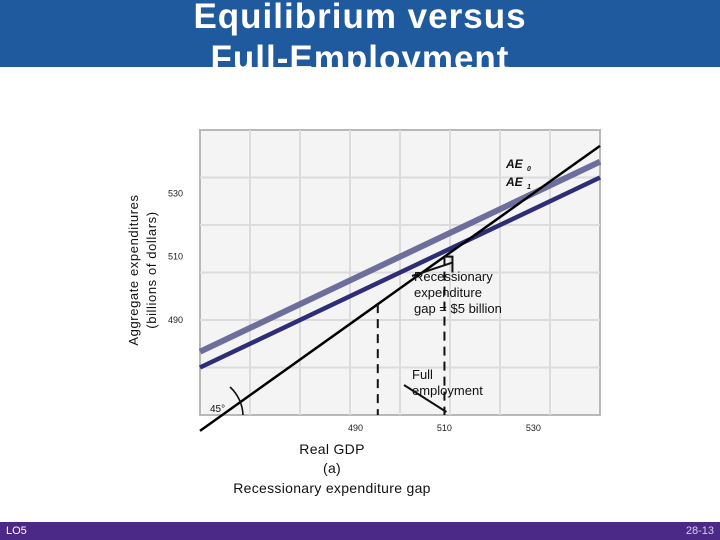 Image resolution: width=720 pixels, height=540 pixels. What do you see at coordinates (355, 428) in the screenshot?
I see `x-tick-label: 490` at bounding box center [355, 428].